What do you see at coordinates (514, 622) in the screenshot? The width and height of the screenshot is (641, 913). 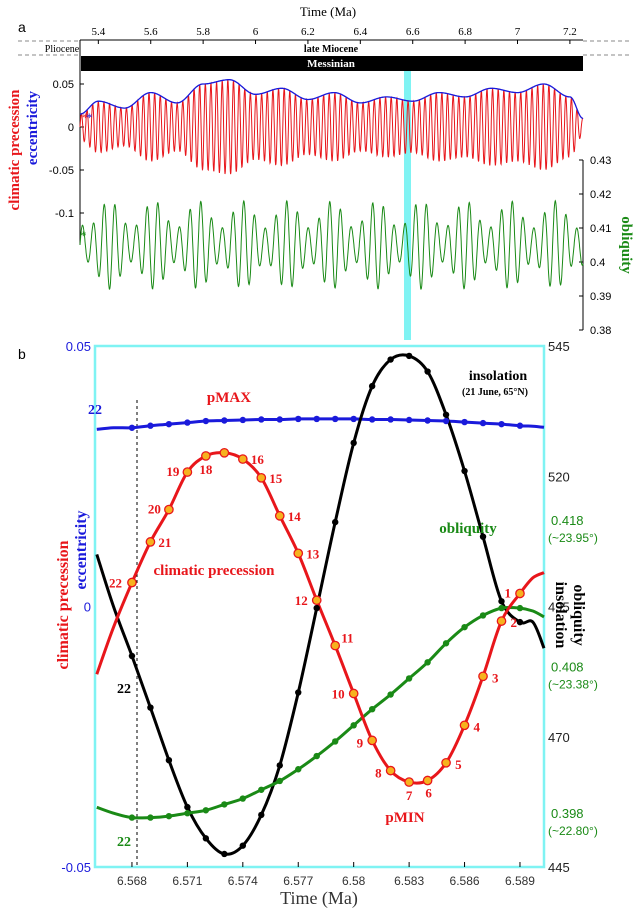 I see `precession-point-label: 2` at bounding box center [514, 622].